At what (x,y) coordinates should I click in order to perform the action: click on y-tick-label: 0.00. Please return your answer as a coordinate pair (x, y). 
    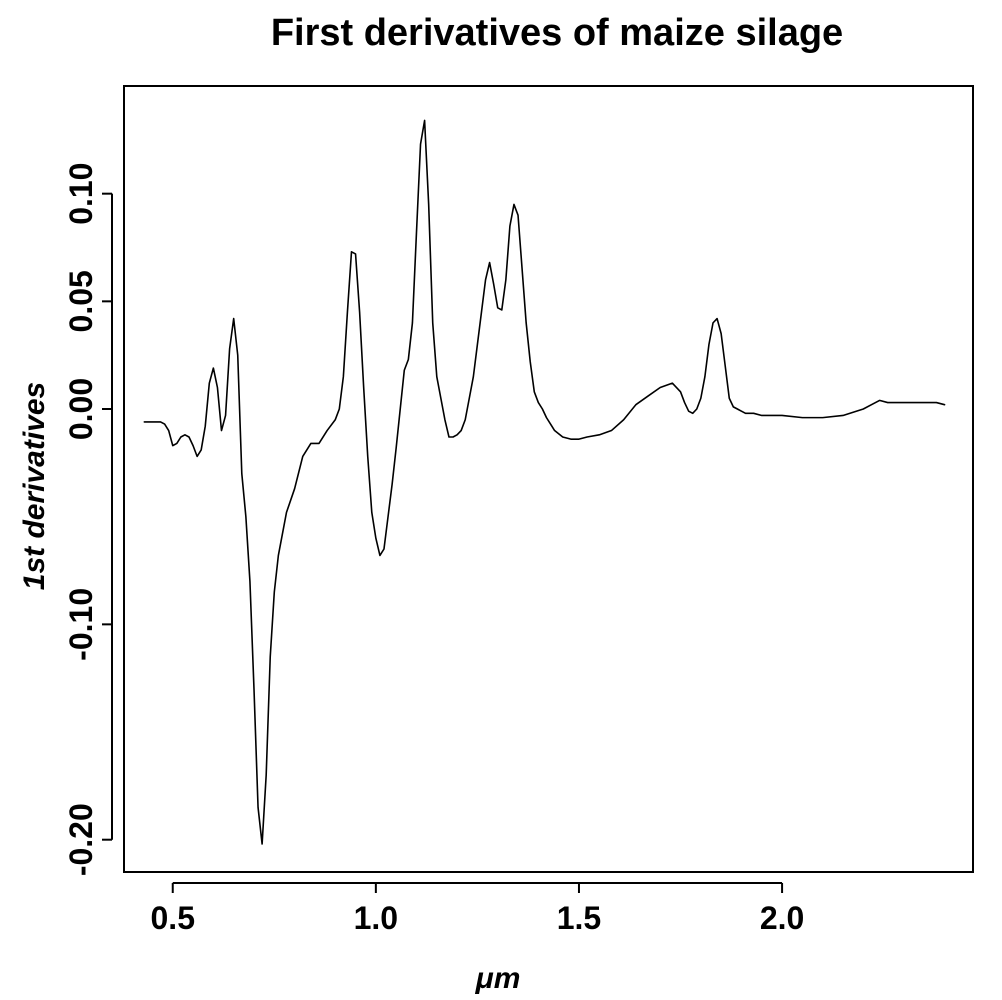
    Looking at the image, I should click on (81, 409).